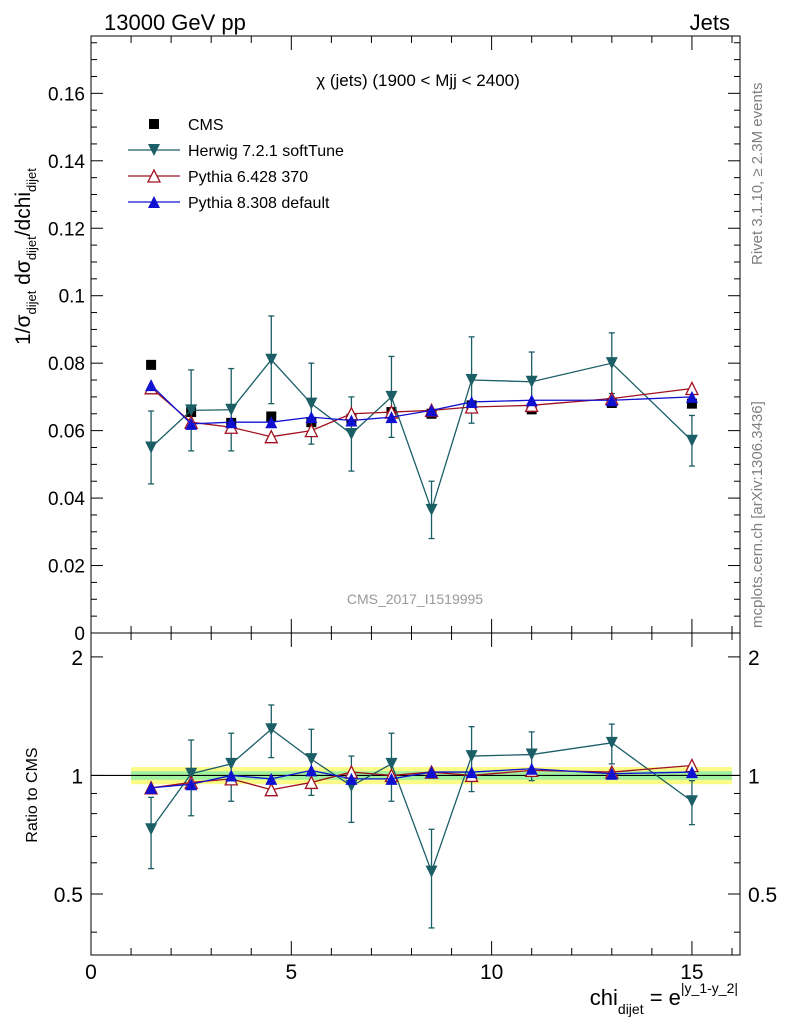  I want to click on ratio-y-axis-label: Ratio to CMS, so click(32, 794).